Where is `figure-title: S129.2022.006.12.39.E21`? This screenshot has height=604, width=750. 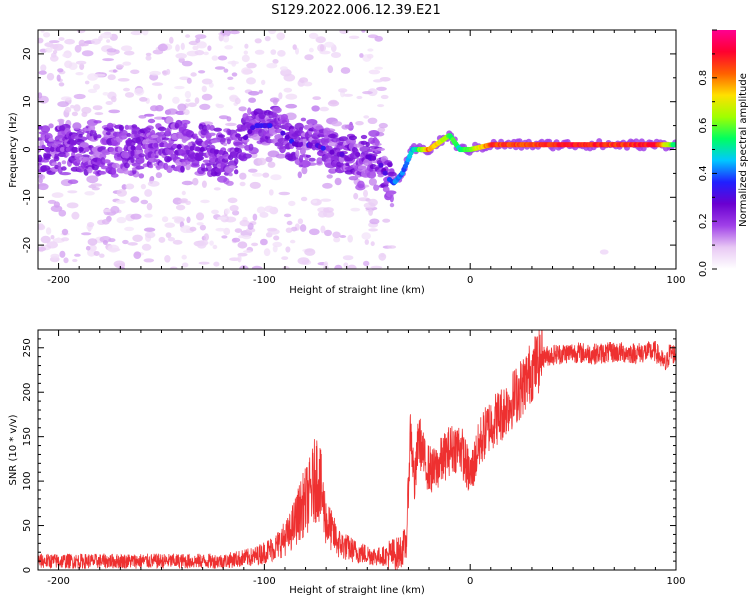
figure-title: S129.2022.006.12.39.E21 is located at coordinates (355, 10).